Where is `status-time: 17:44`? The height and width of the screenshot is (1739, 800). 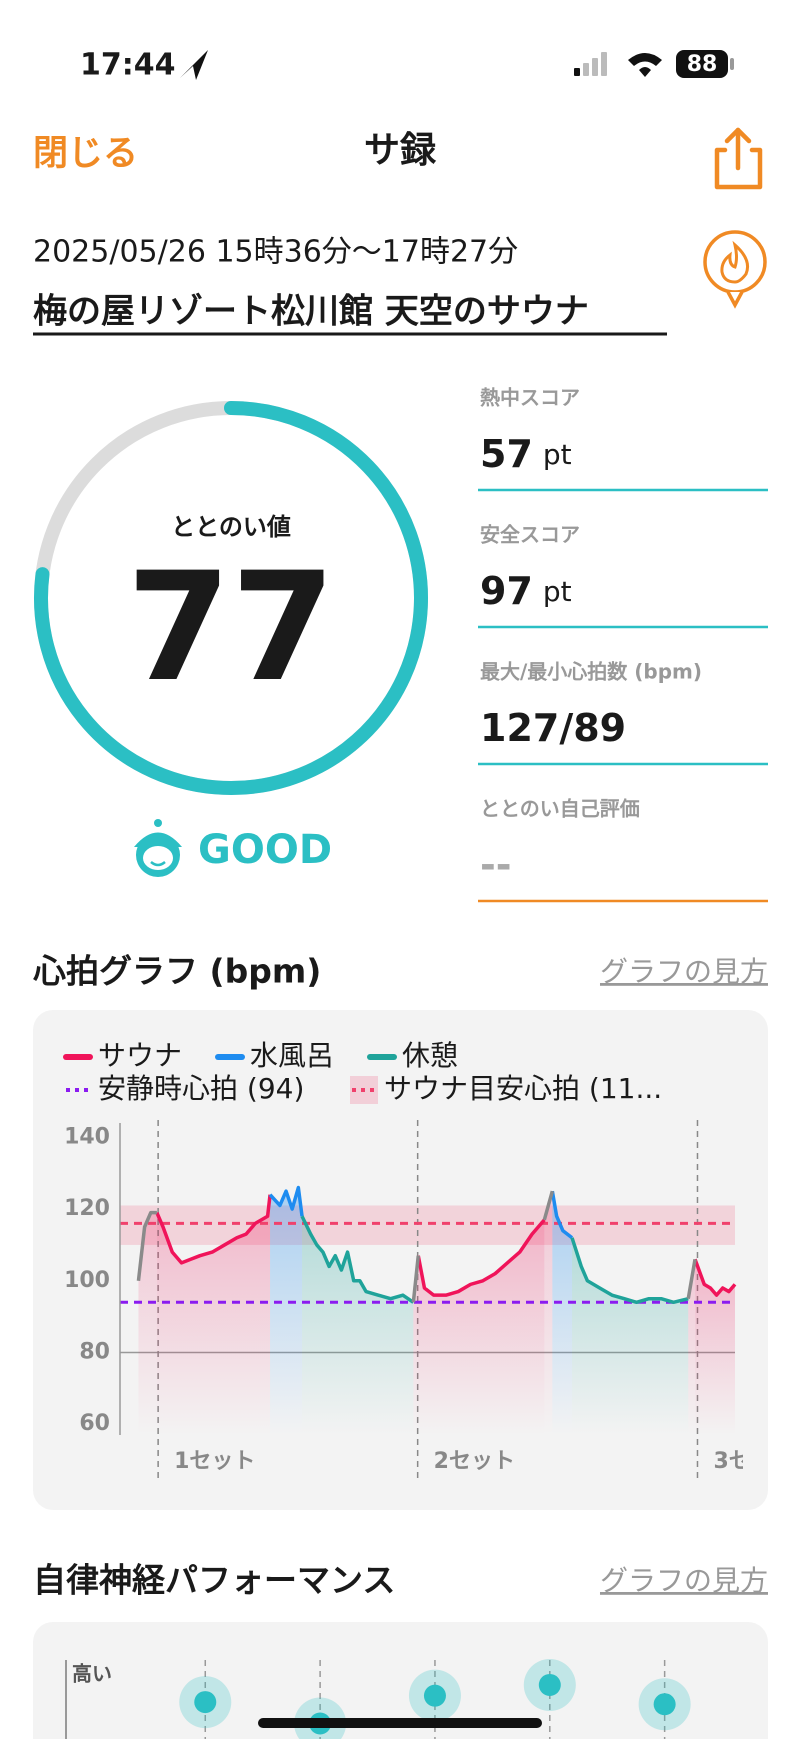 status-time: 17:44 is located at coordinates (128, 65).